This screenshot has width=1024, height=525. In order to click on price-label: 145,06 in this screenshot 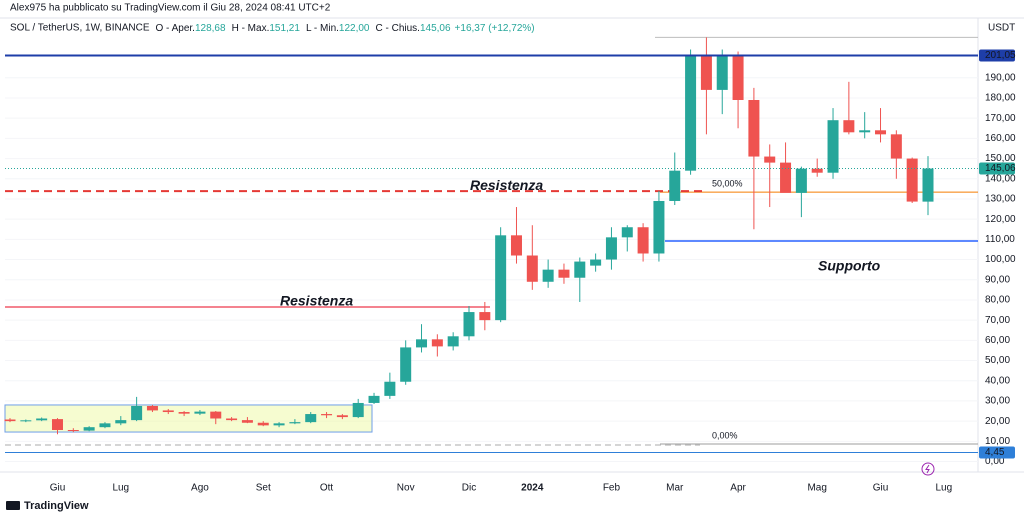, I will do `click(1000, 168)`.